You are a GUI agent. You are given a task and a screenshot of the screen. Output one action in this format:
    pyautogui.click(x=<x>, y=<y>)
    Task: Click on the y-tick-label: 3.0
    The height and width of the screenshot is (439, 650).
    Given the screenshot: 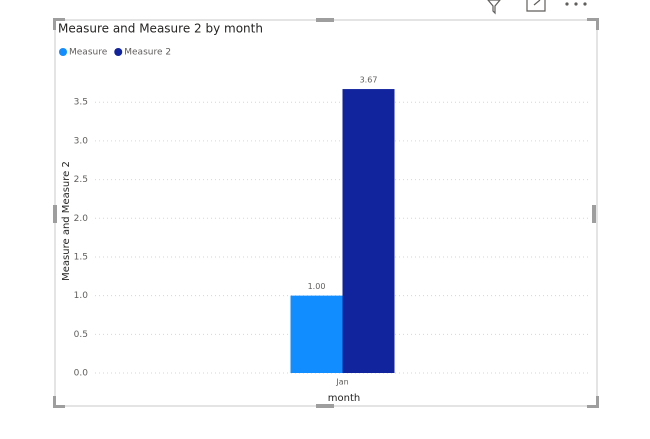 What is the action you would take?
    pyautogui.click(x=81, y=141)
    